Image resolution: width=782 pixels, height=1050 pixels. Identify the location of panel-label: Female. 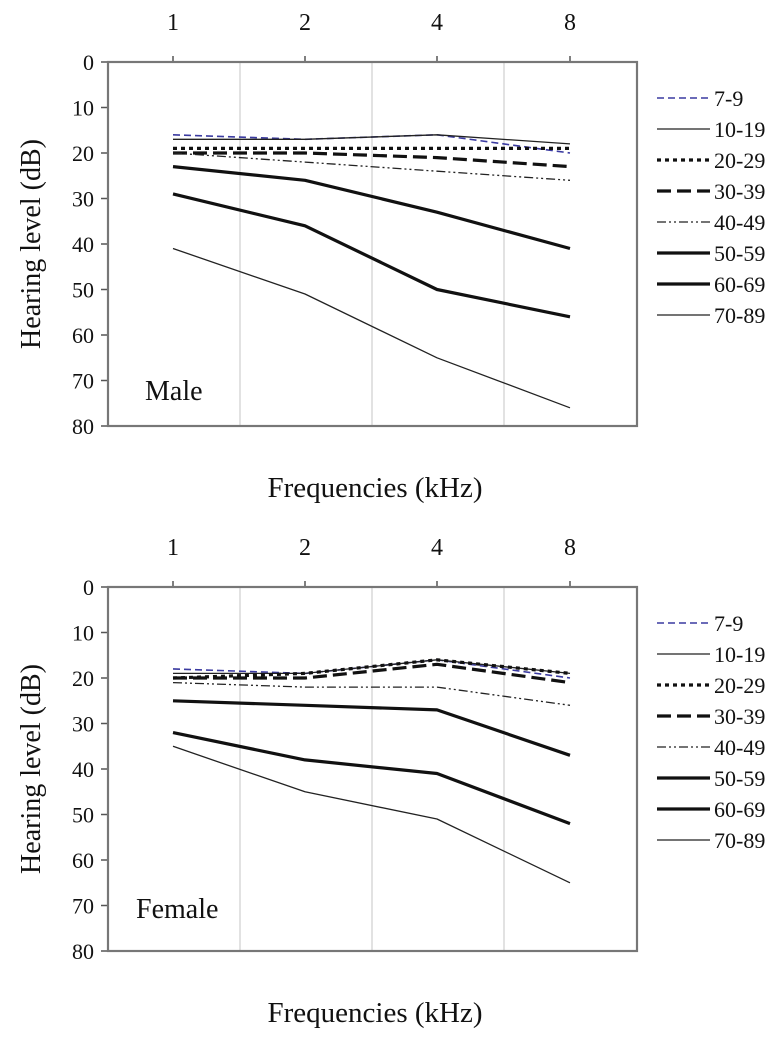
(177, 909).